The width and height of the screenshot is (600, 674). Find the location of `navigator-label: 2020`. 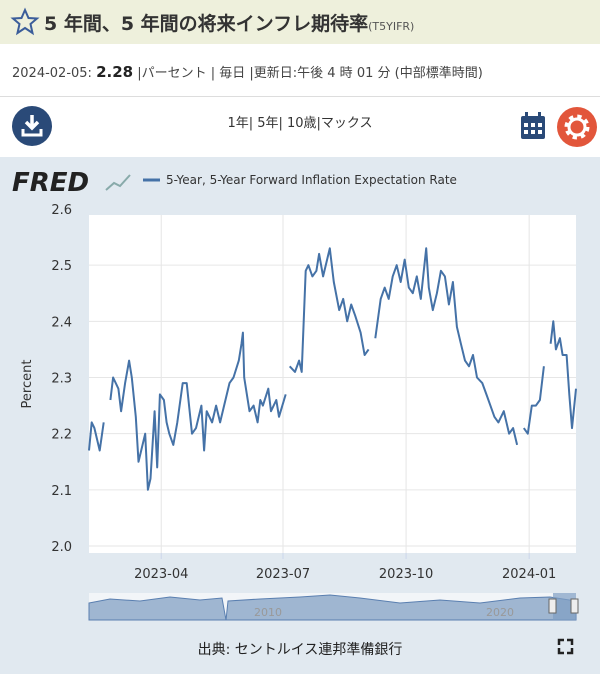

navigator-label: 2020 is located at coordinates (500, 612).